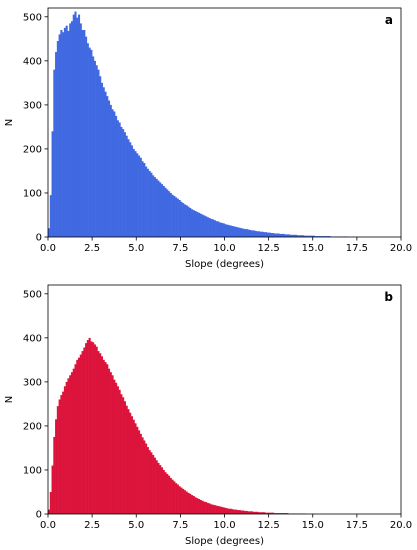  Describe the element at coordinates (357, 525) in the screenshot. I see `histogram-b-x-tick-label: 17.5` at that location.